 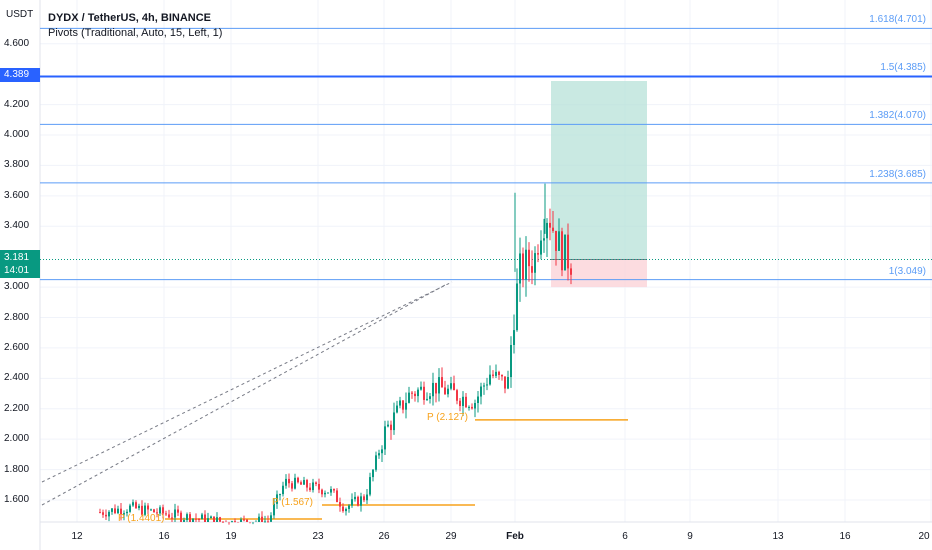 What do you see at coordinates (924, 536) in the screenshot?
I see `x-tick-label: 20` at bounding box center [924, 536].